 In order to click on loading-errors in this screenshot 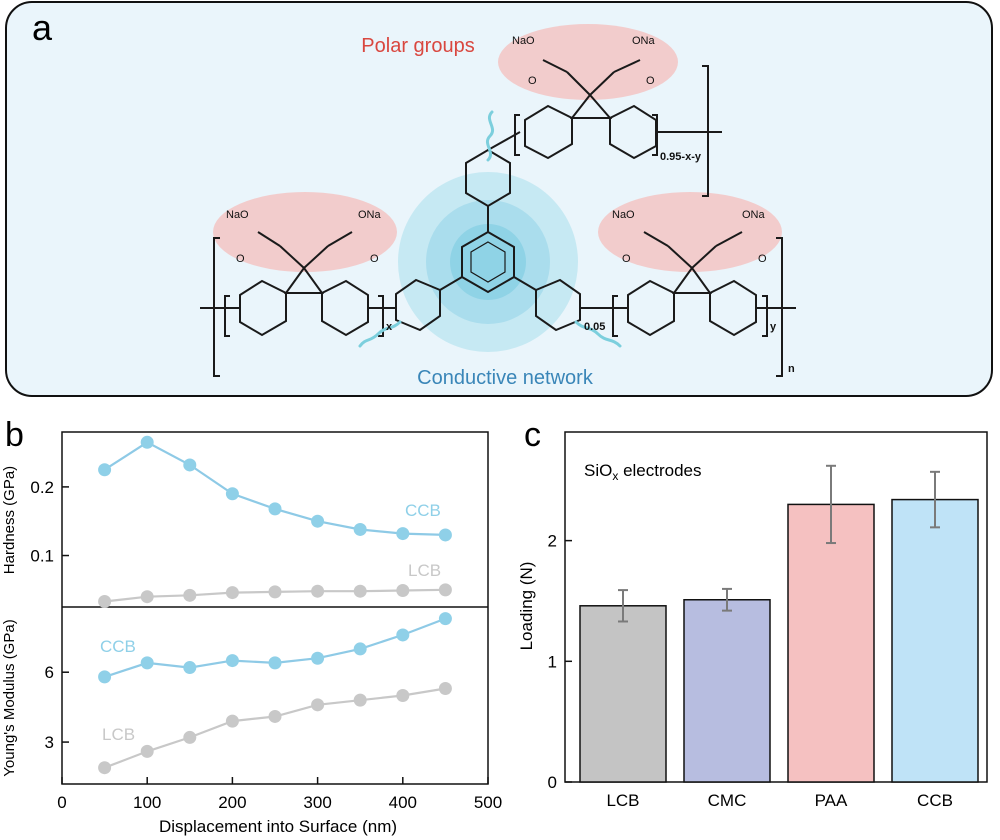, I will do `click(779, 543)`.